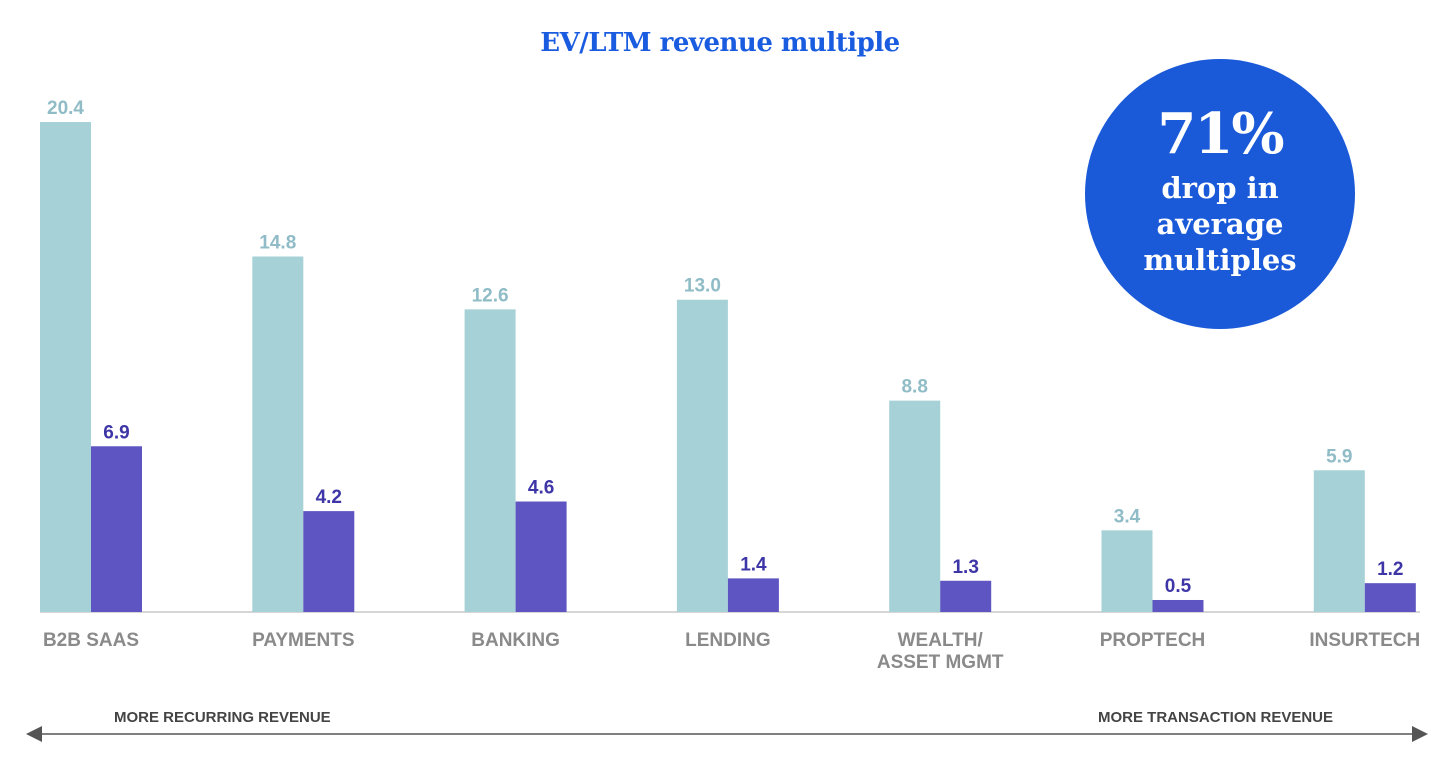 The height and width of the screenshot is (778, 1456). I want to click on callout-line-2: average, so click(1220, 224).